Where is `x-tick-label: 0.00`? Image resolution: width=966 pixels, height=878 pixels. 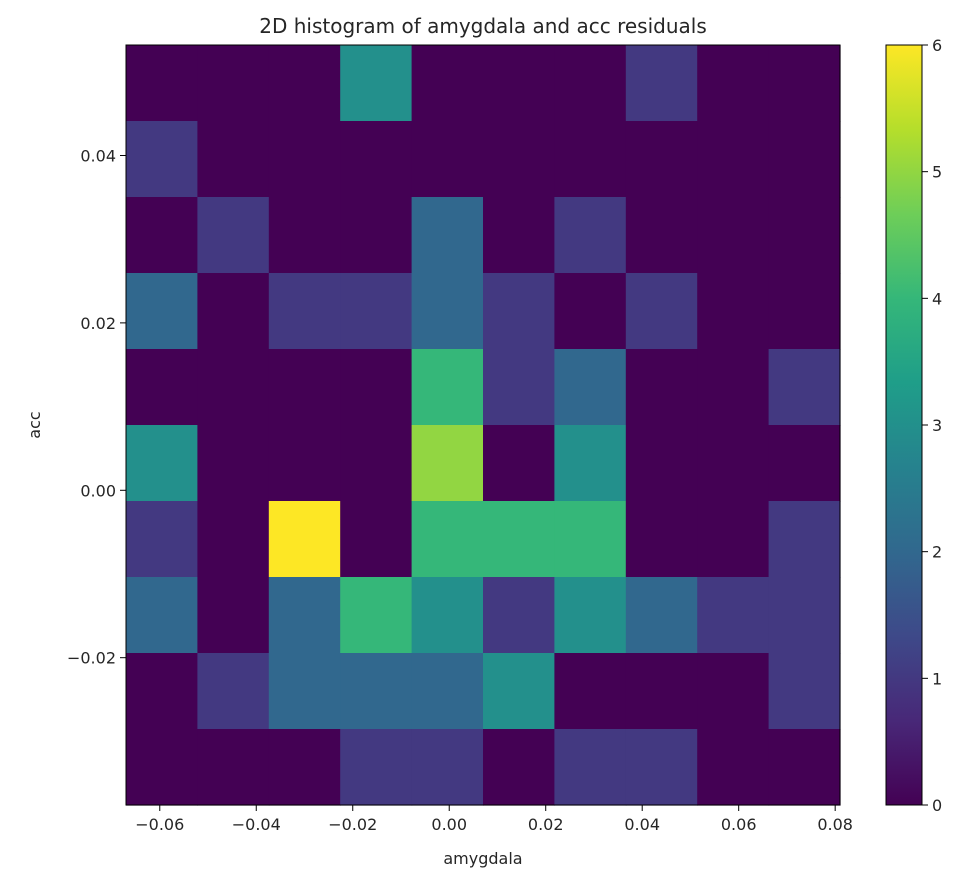 x-tick-label: 0.00 is located at coordinates (449, 824).